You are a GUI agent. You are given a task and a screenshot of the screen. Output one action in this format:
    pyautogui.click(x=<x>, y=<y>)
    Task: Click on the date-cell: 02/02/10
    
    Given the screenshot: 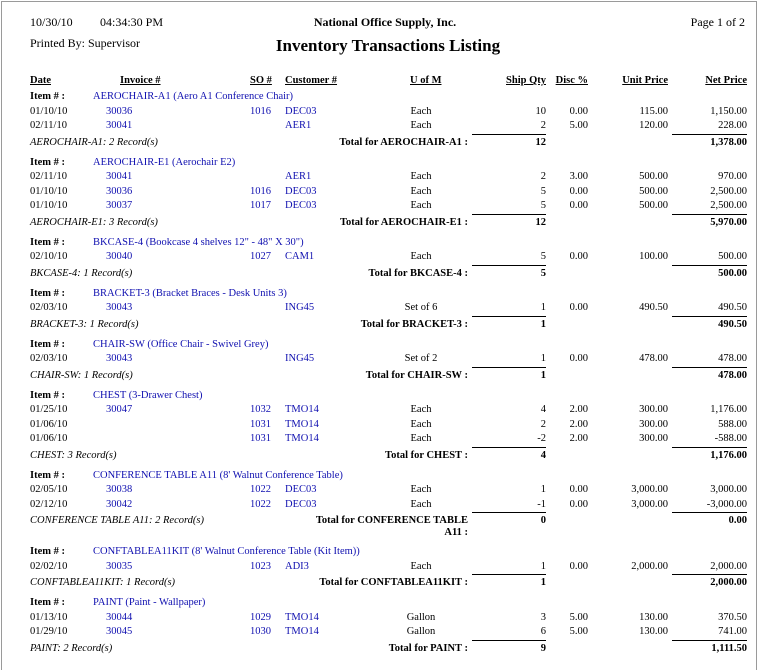 What is the action you would take?
    pyautogui.click(x=49, y=566)
    